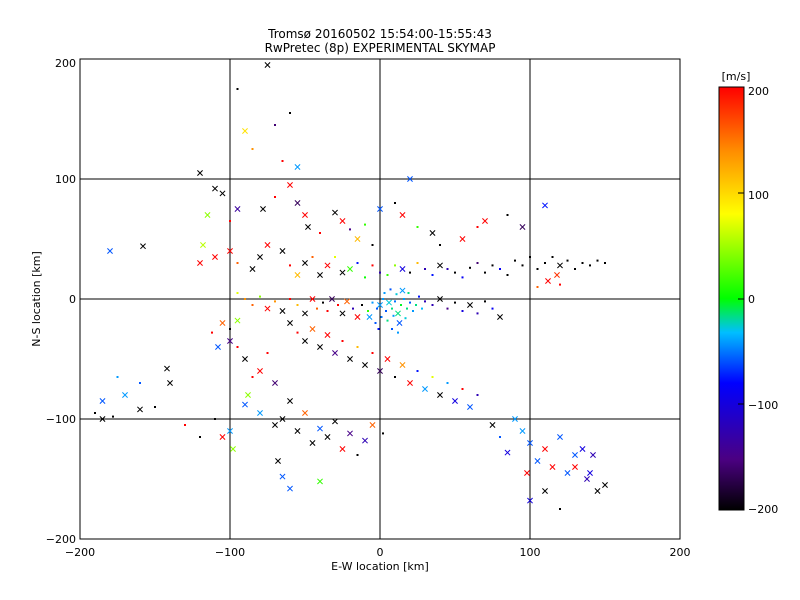 The height and width of the screenshot is (600, 800). I want to click on x-tick-label: −100, so click(230, 552).